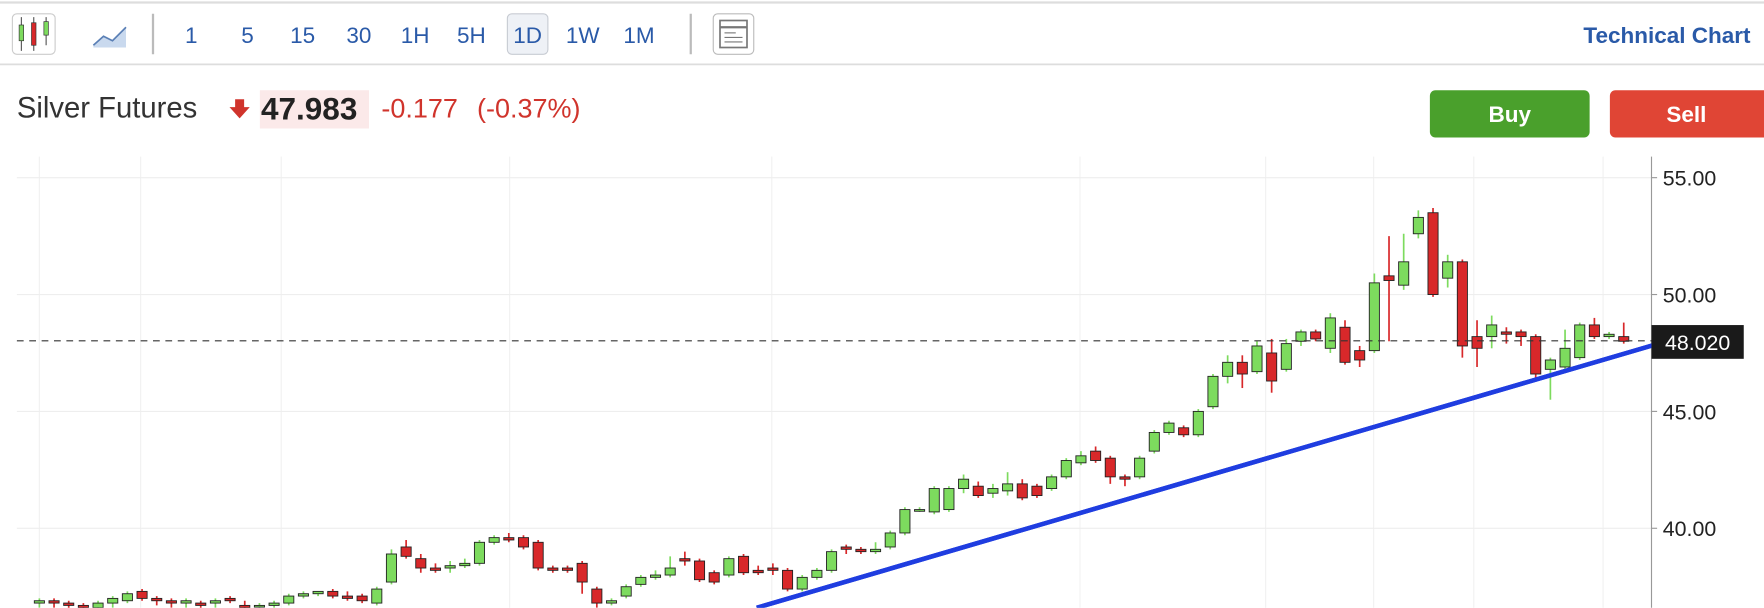 The width and height of the screenshot is (1764, 608). What do you see at coordinates (529, 108) in the screenshot?
I see `price-change-percent: (-0.37%)` at bounding box center [529, 108].